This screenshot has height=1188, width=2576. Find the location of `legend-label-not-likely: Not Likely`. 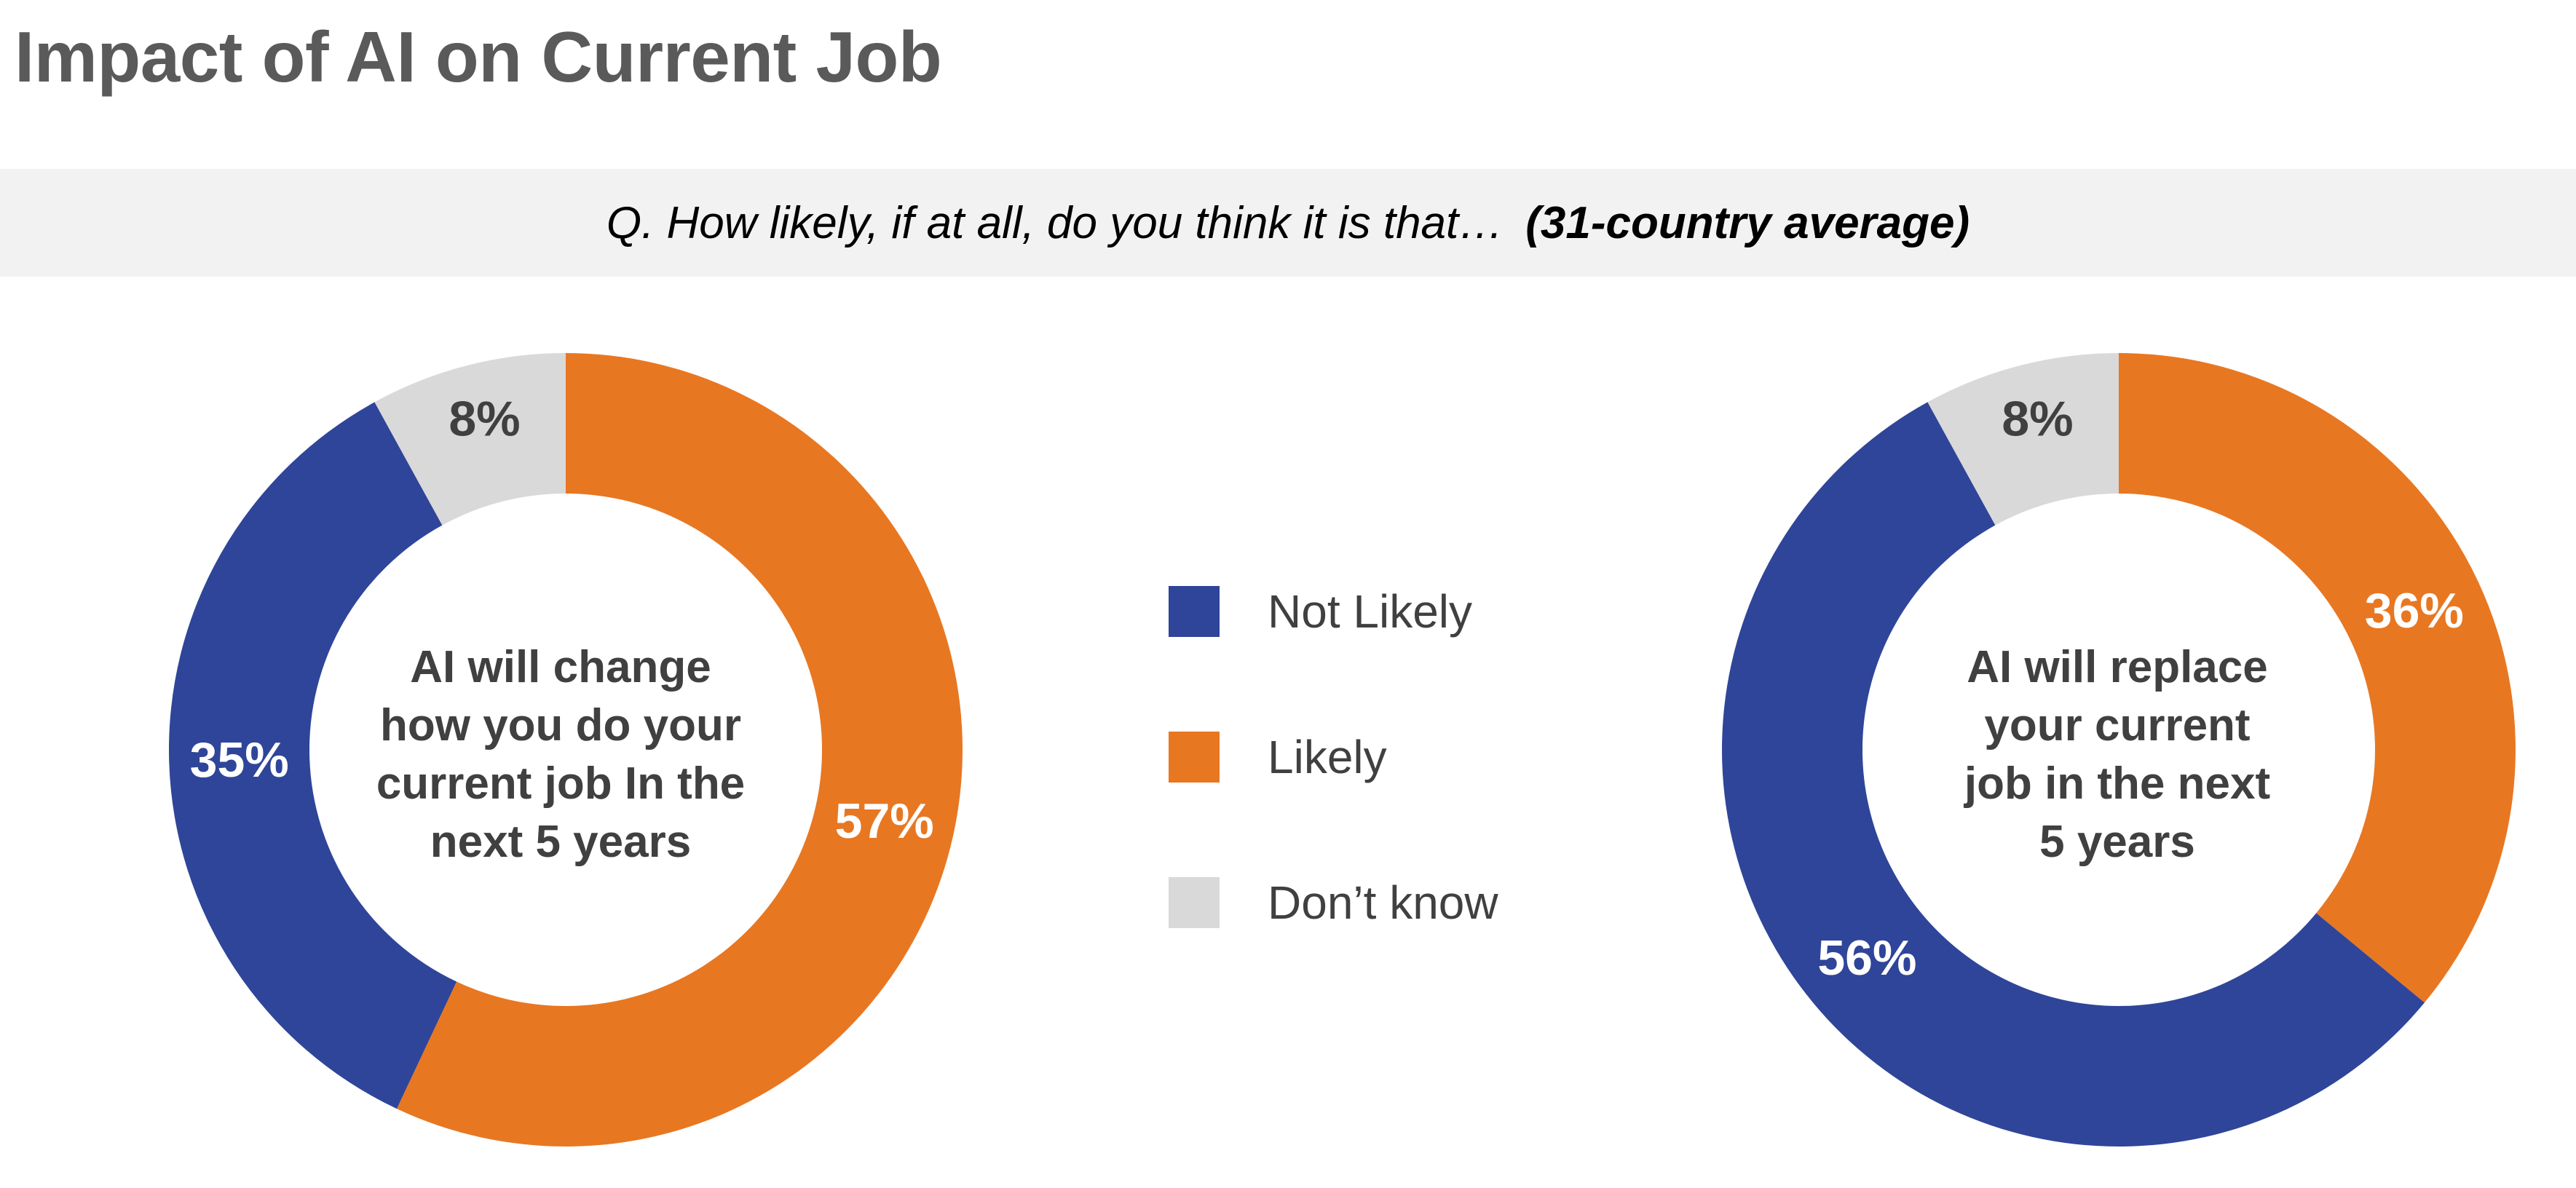

legend-label-not-likely: Not Likely is located at coordinates (1370, 611).